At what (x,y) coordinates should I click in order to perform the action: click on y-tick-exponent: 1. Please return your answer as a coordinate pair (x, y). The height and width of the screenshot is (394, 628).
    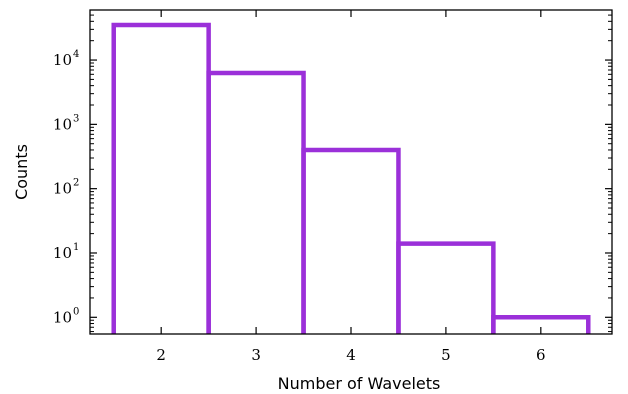
    Looking at the image, I should click on (76, 247).